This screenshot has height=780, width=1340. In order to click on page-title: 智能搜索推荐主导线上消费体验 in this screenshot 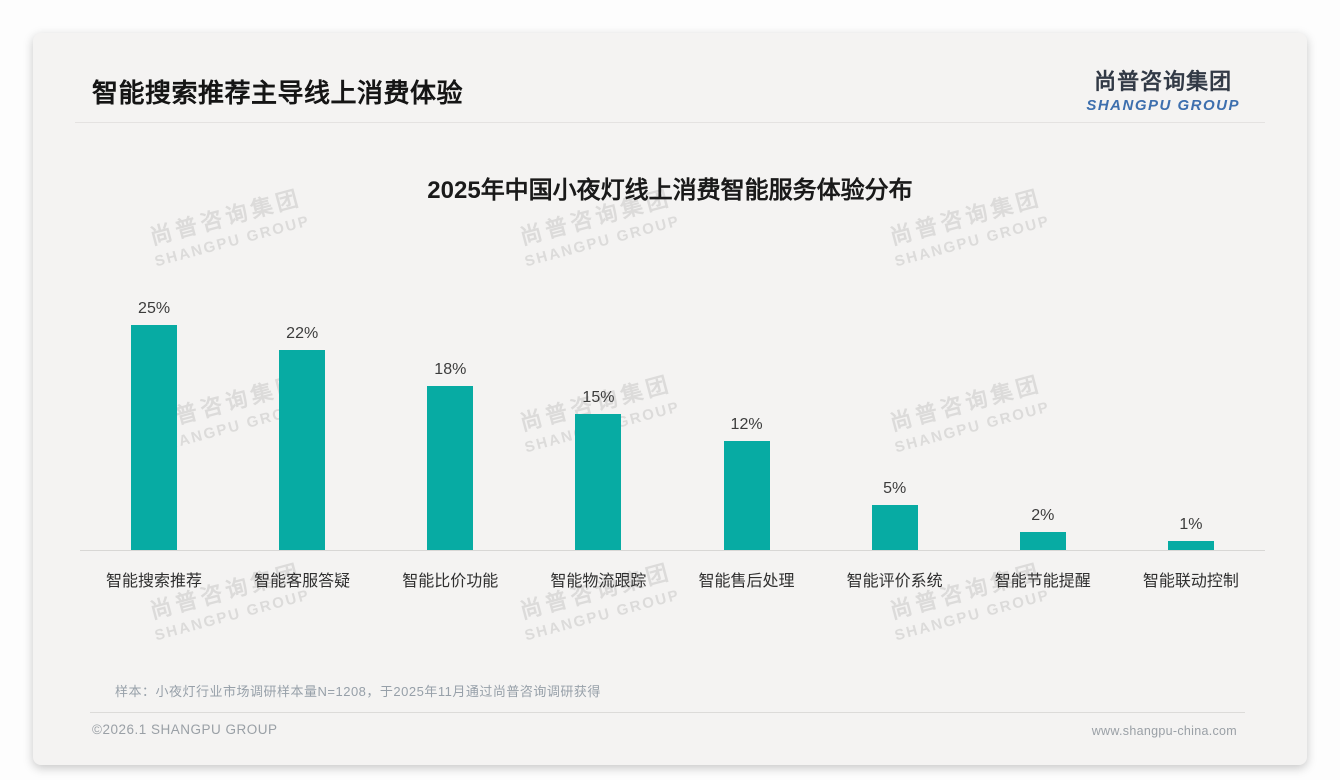, I will do `click(278, 93)`.